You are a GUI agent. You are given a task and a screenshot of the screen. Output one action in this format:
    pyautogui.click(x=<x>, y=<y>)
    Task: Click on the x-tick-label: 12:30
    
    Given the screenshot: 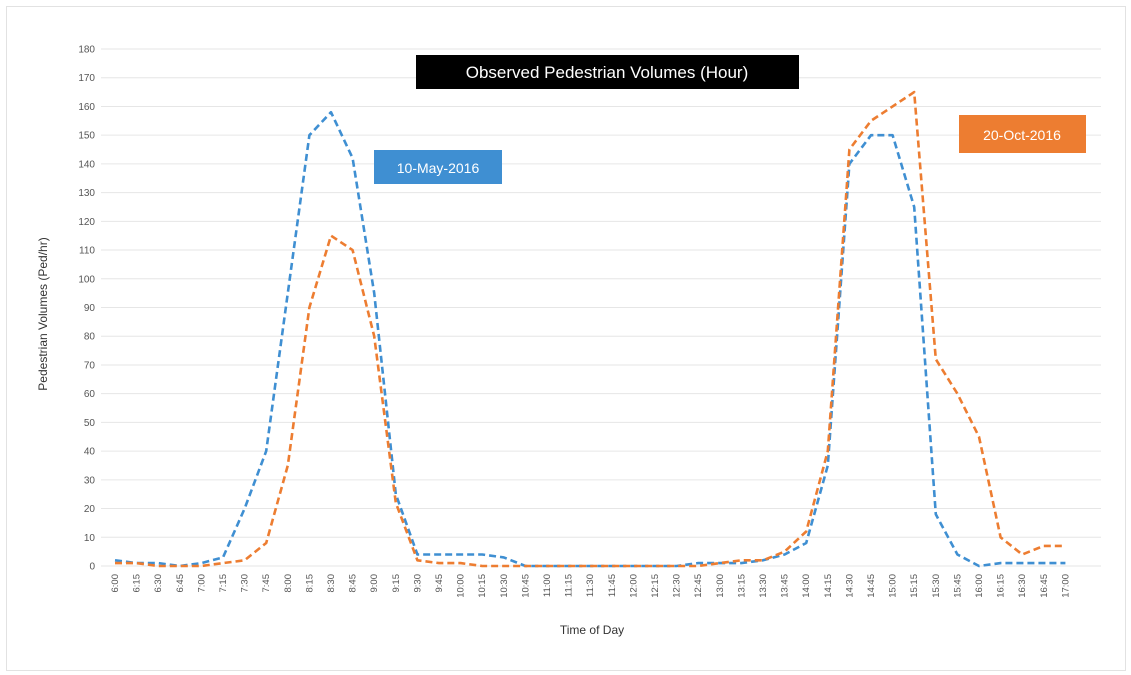 What is the action you would take?
    pyautogui.click(x=677, y=586)
    